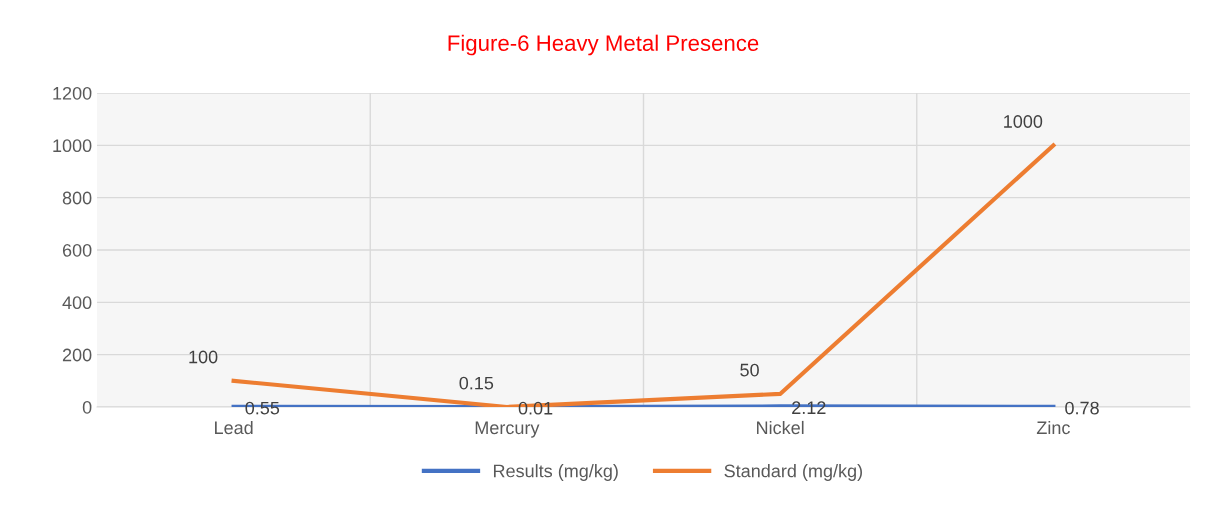 The image size is (1206, 529). Describe the element at coordinates (555, 472) in the screenshot. I see `legend-label: Results (mg/kg)` at that location.